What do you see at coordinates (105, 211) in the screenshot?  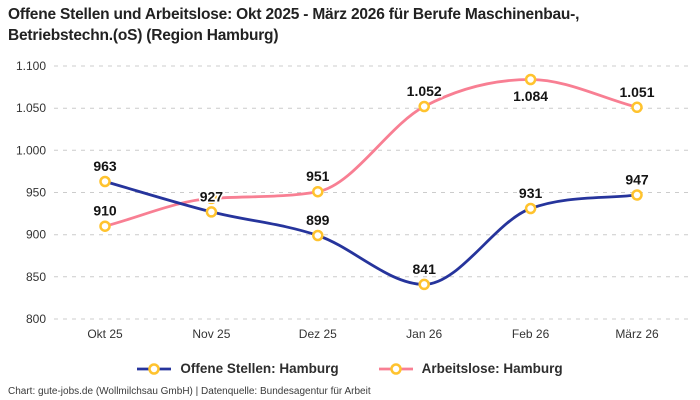 I see `data-label-arbeitslose-hamburg-okt-25: 910` at bounding box center [105, 211].